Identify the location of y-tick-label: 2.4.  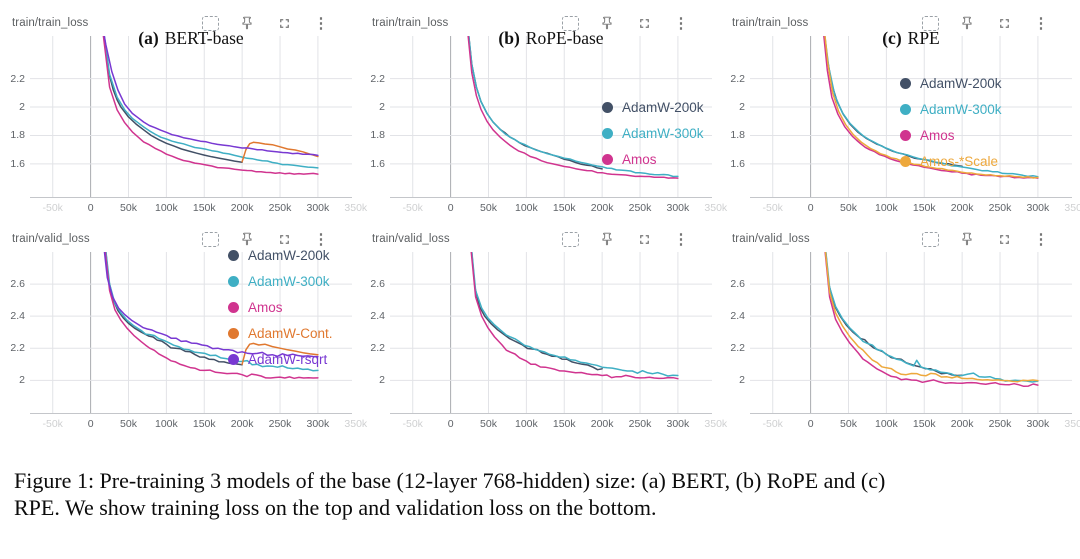
(377, 316).